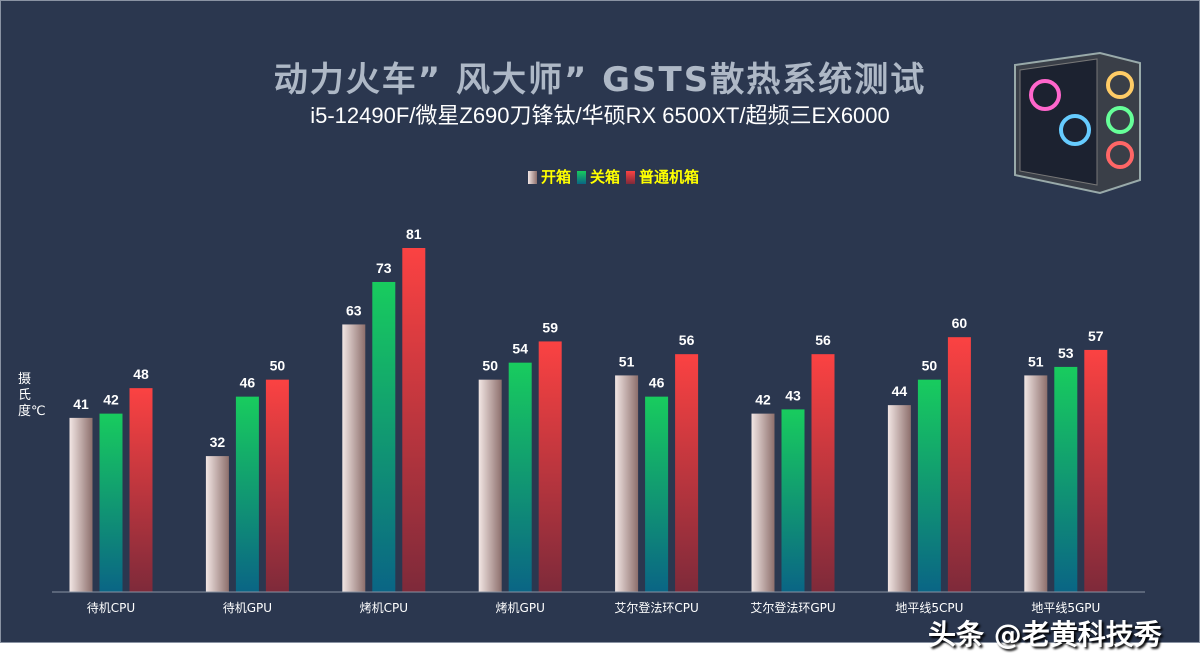  I want to click on x-tick-label: 地平线5CPU, so click(929, 608).